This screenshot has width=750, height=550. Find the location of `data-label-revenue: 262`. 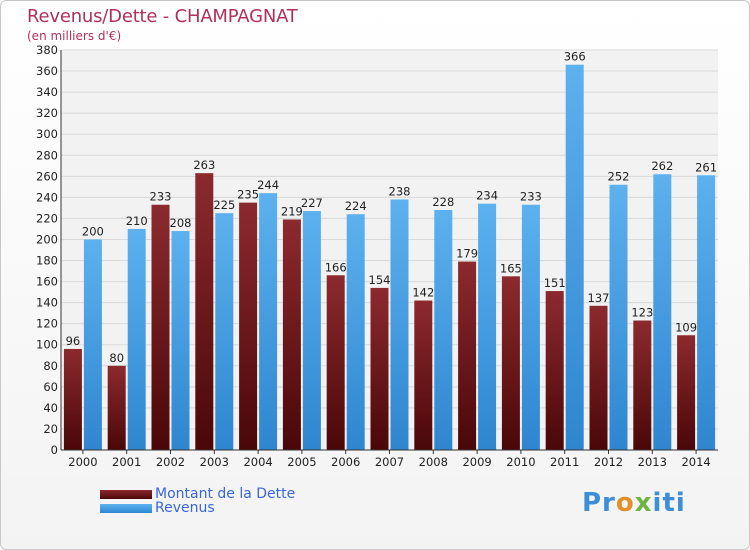

data-label-revenue: 262 is located at coordinates (662, 166).